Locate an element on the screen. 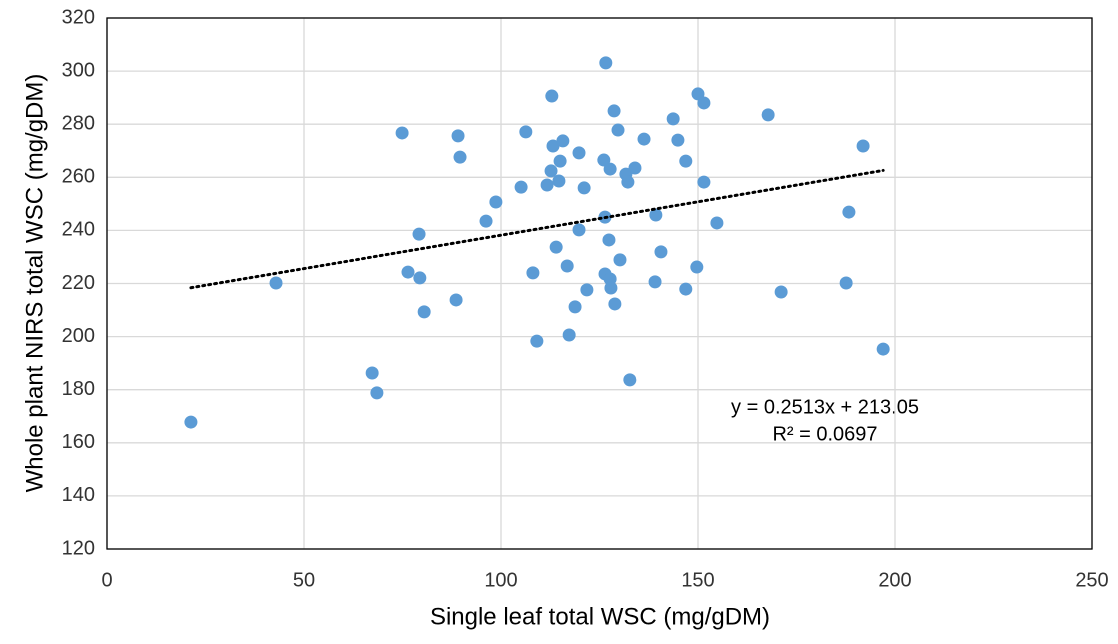  y-tick-label: 280 is located at coordinates (78, 123).